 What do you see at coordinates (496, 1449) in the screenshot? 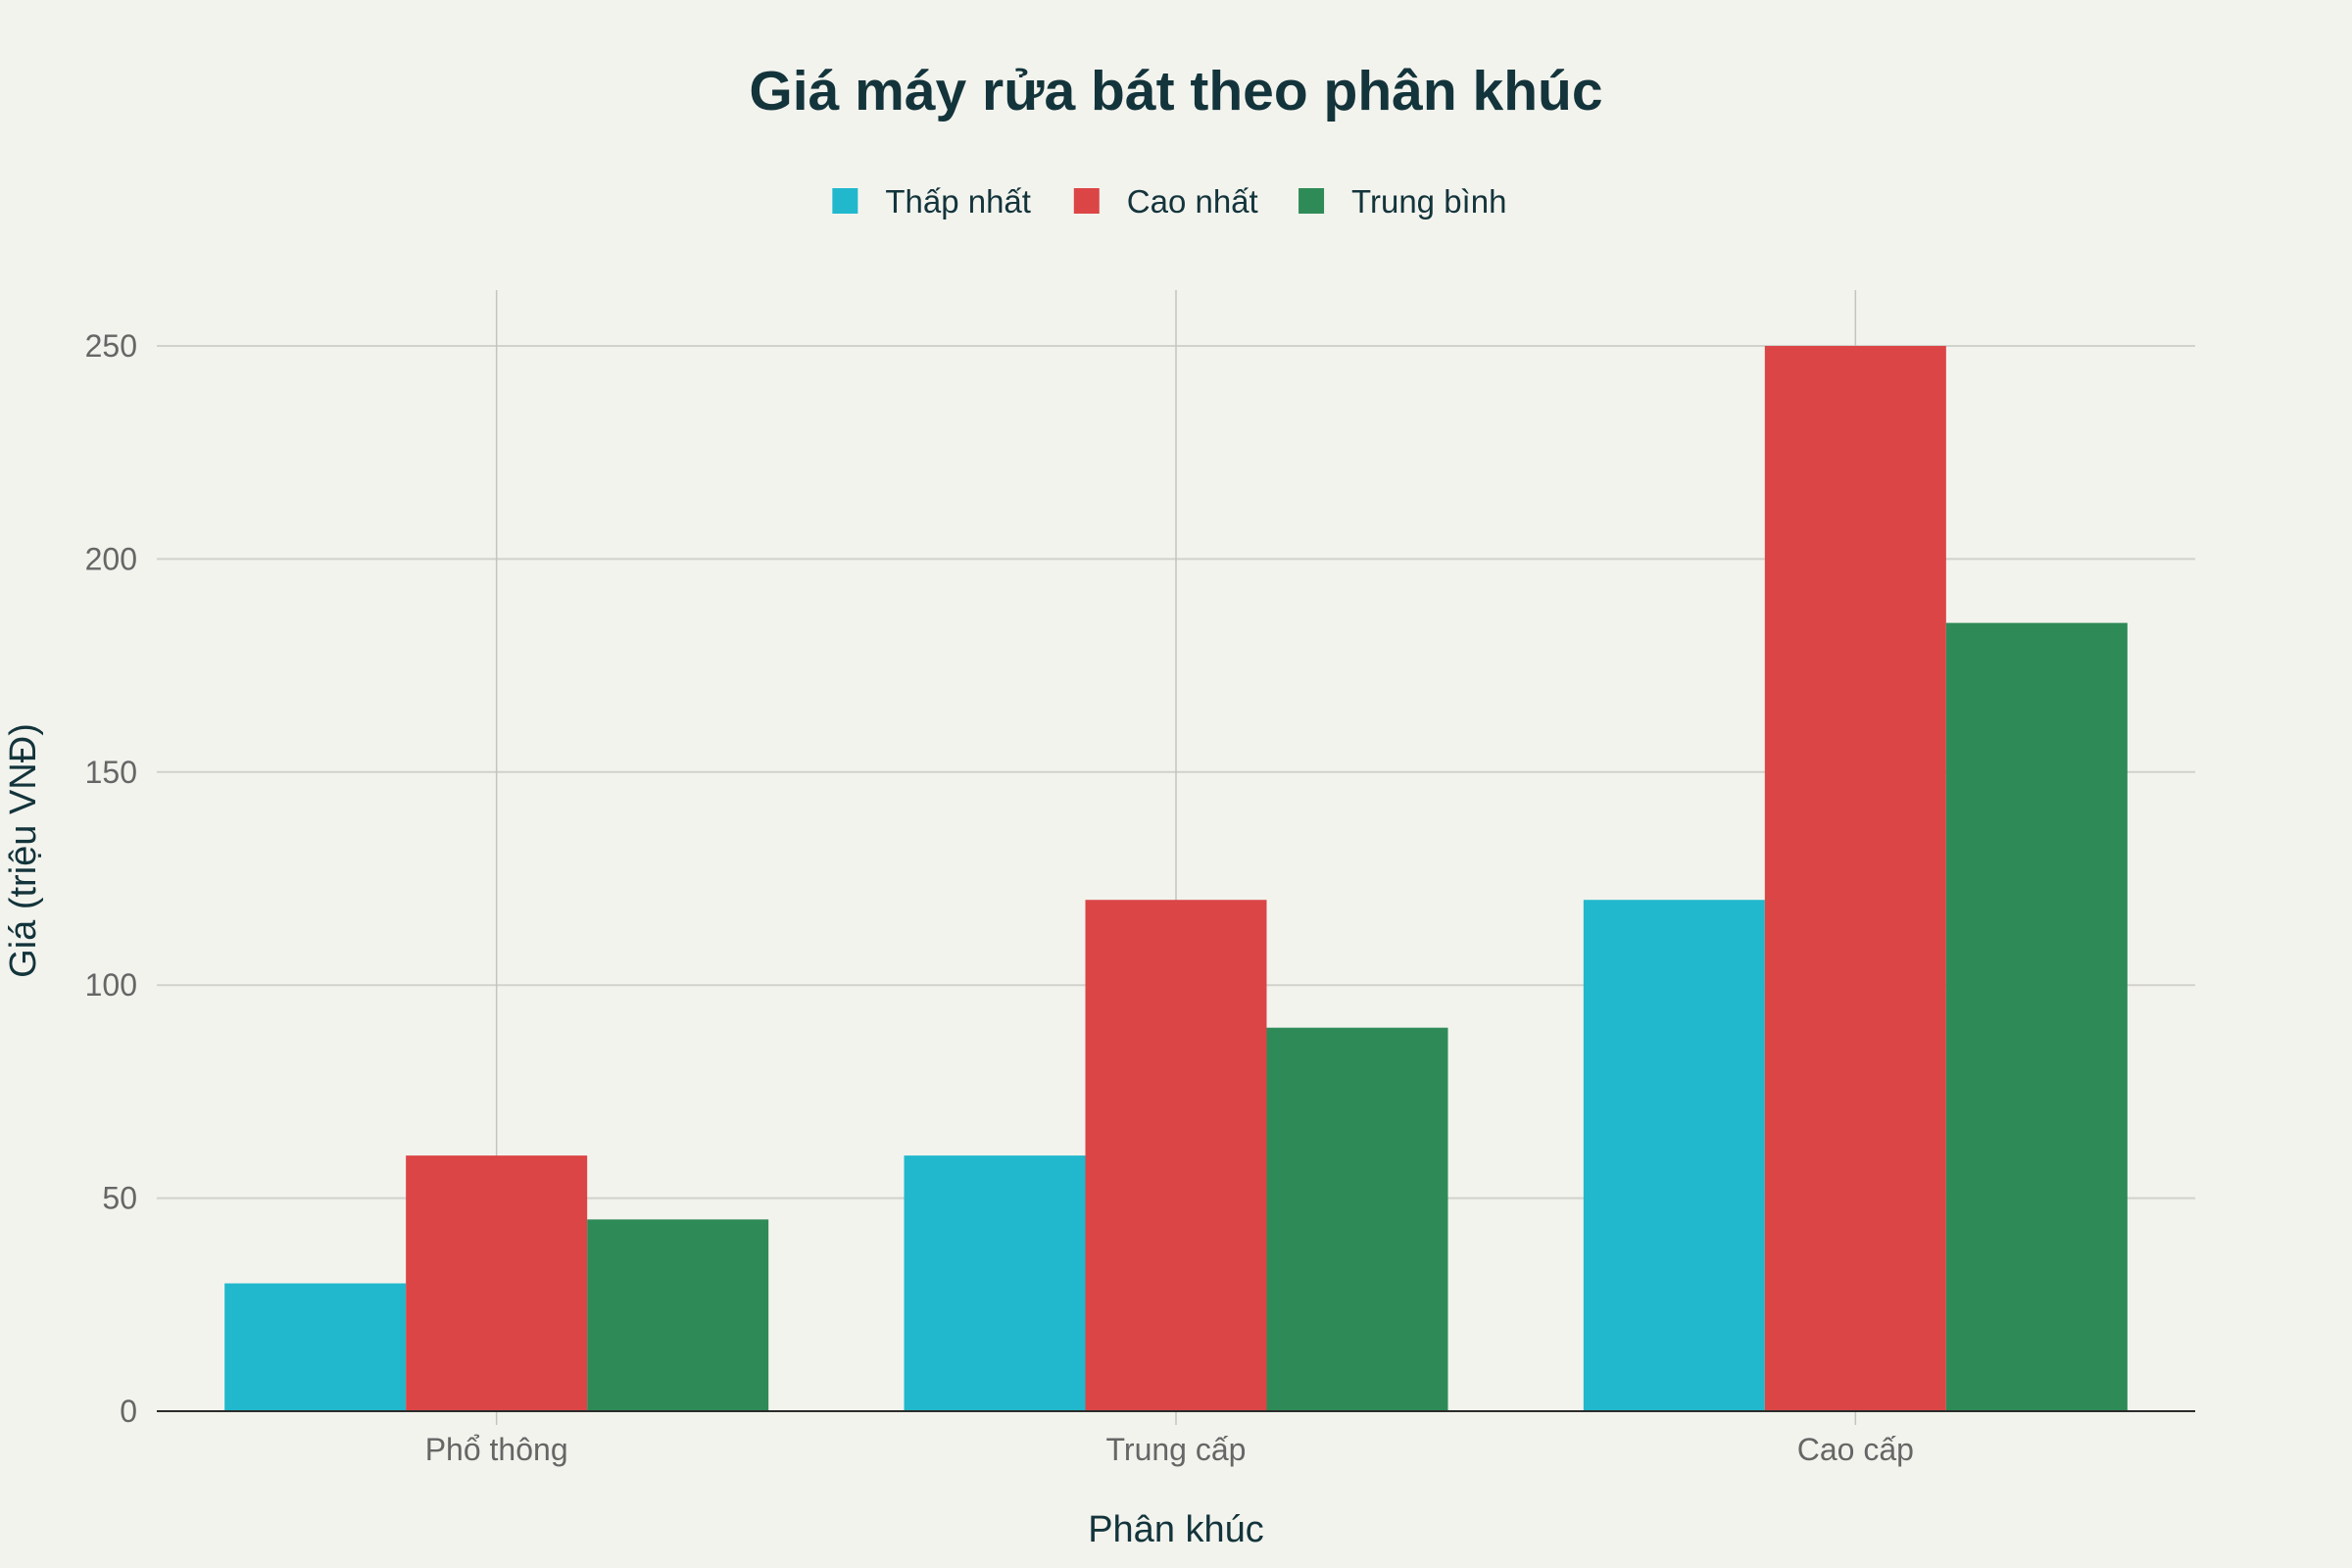
I see `x-tick-label: Phổ thông` at bounding box center [496, 1449].